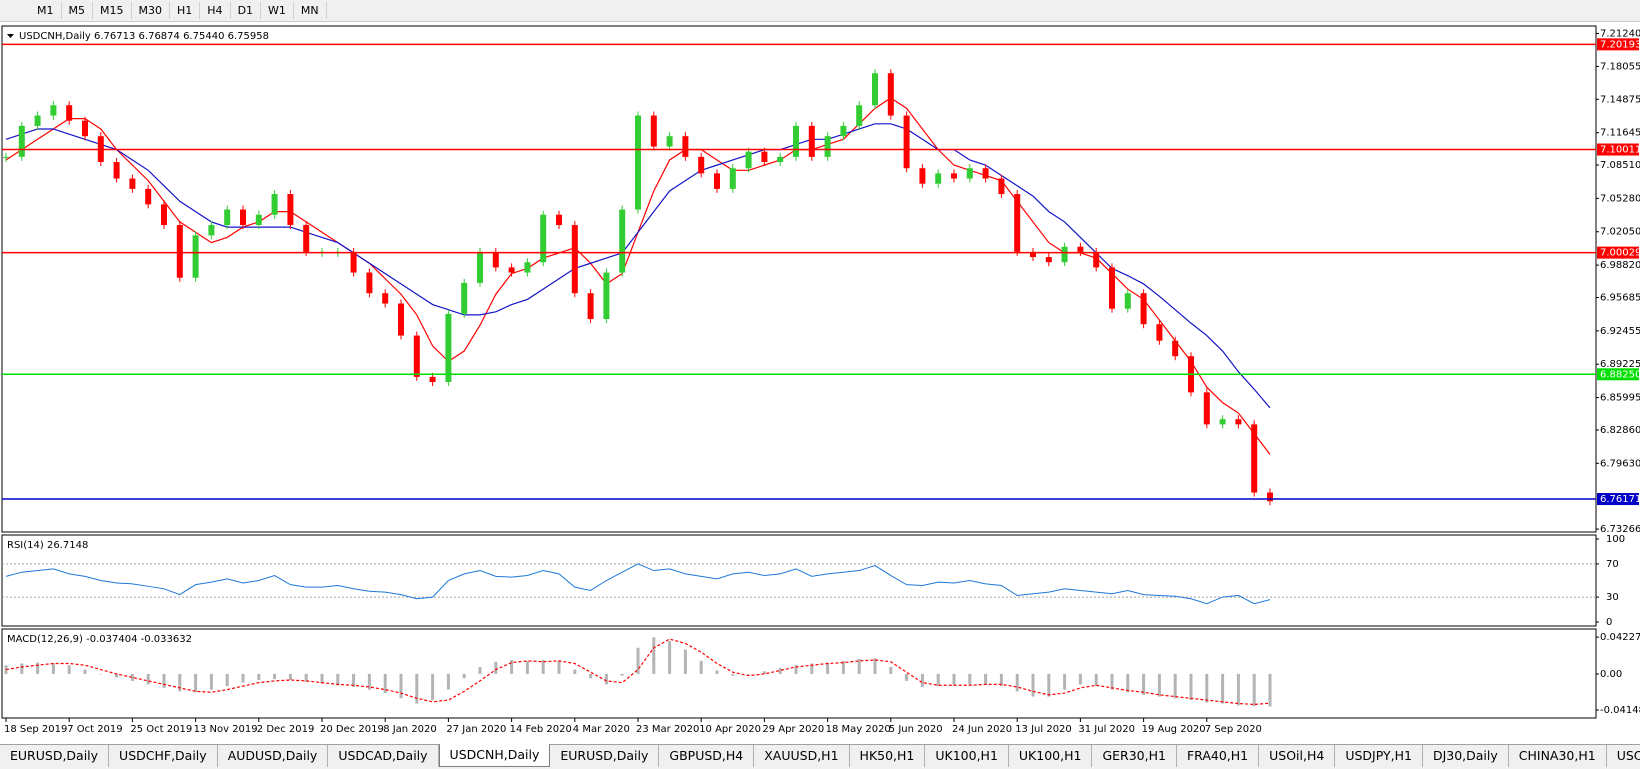  I want to click on chart-tab: USDCAD,Daily, so click(383, 756).